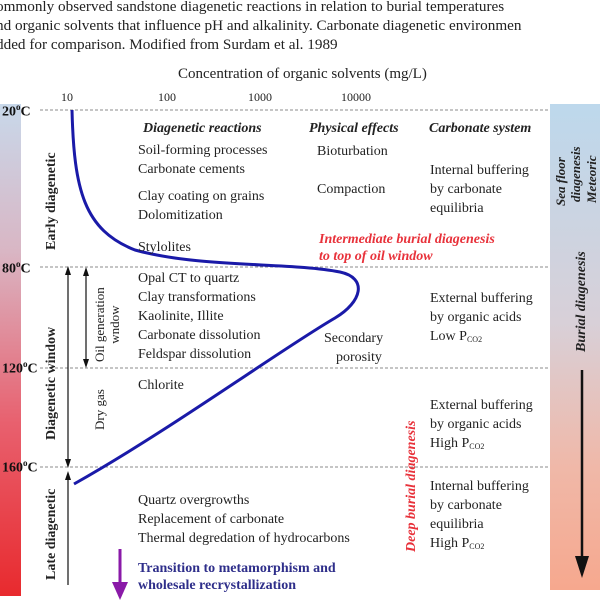  What do you see at coordinates (51, 383) in the screenshot?
I see `zone-window-label: Diagenetic window` at bounding box center [51, 383].